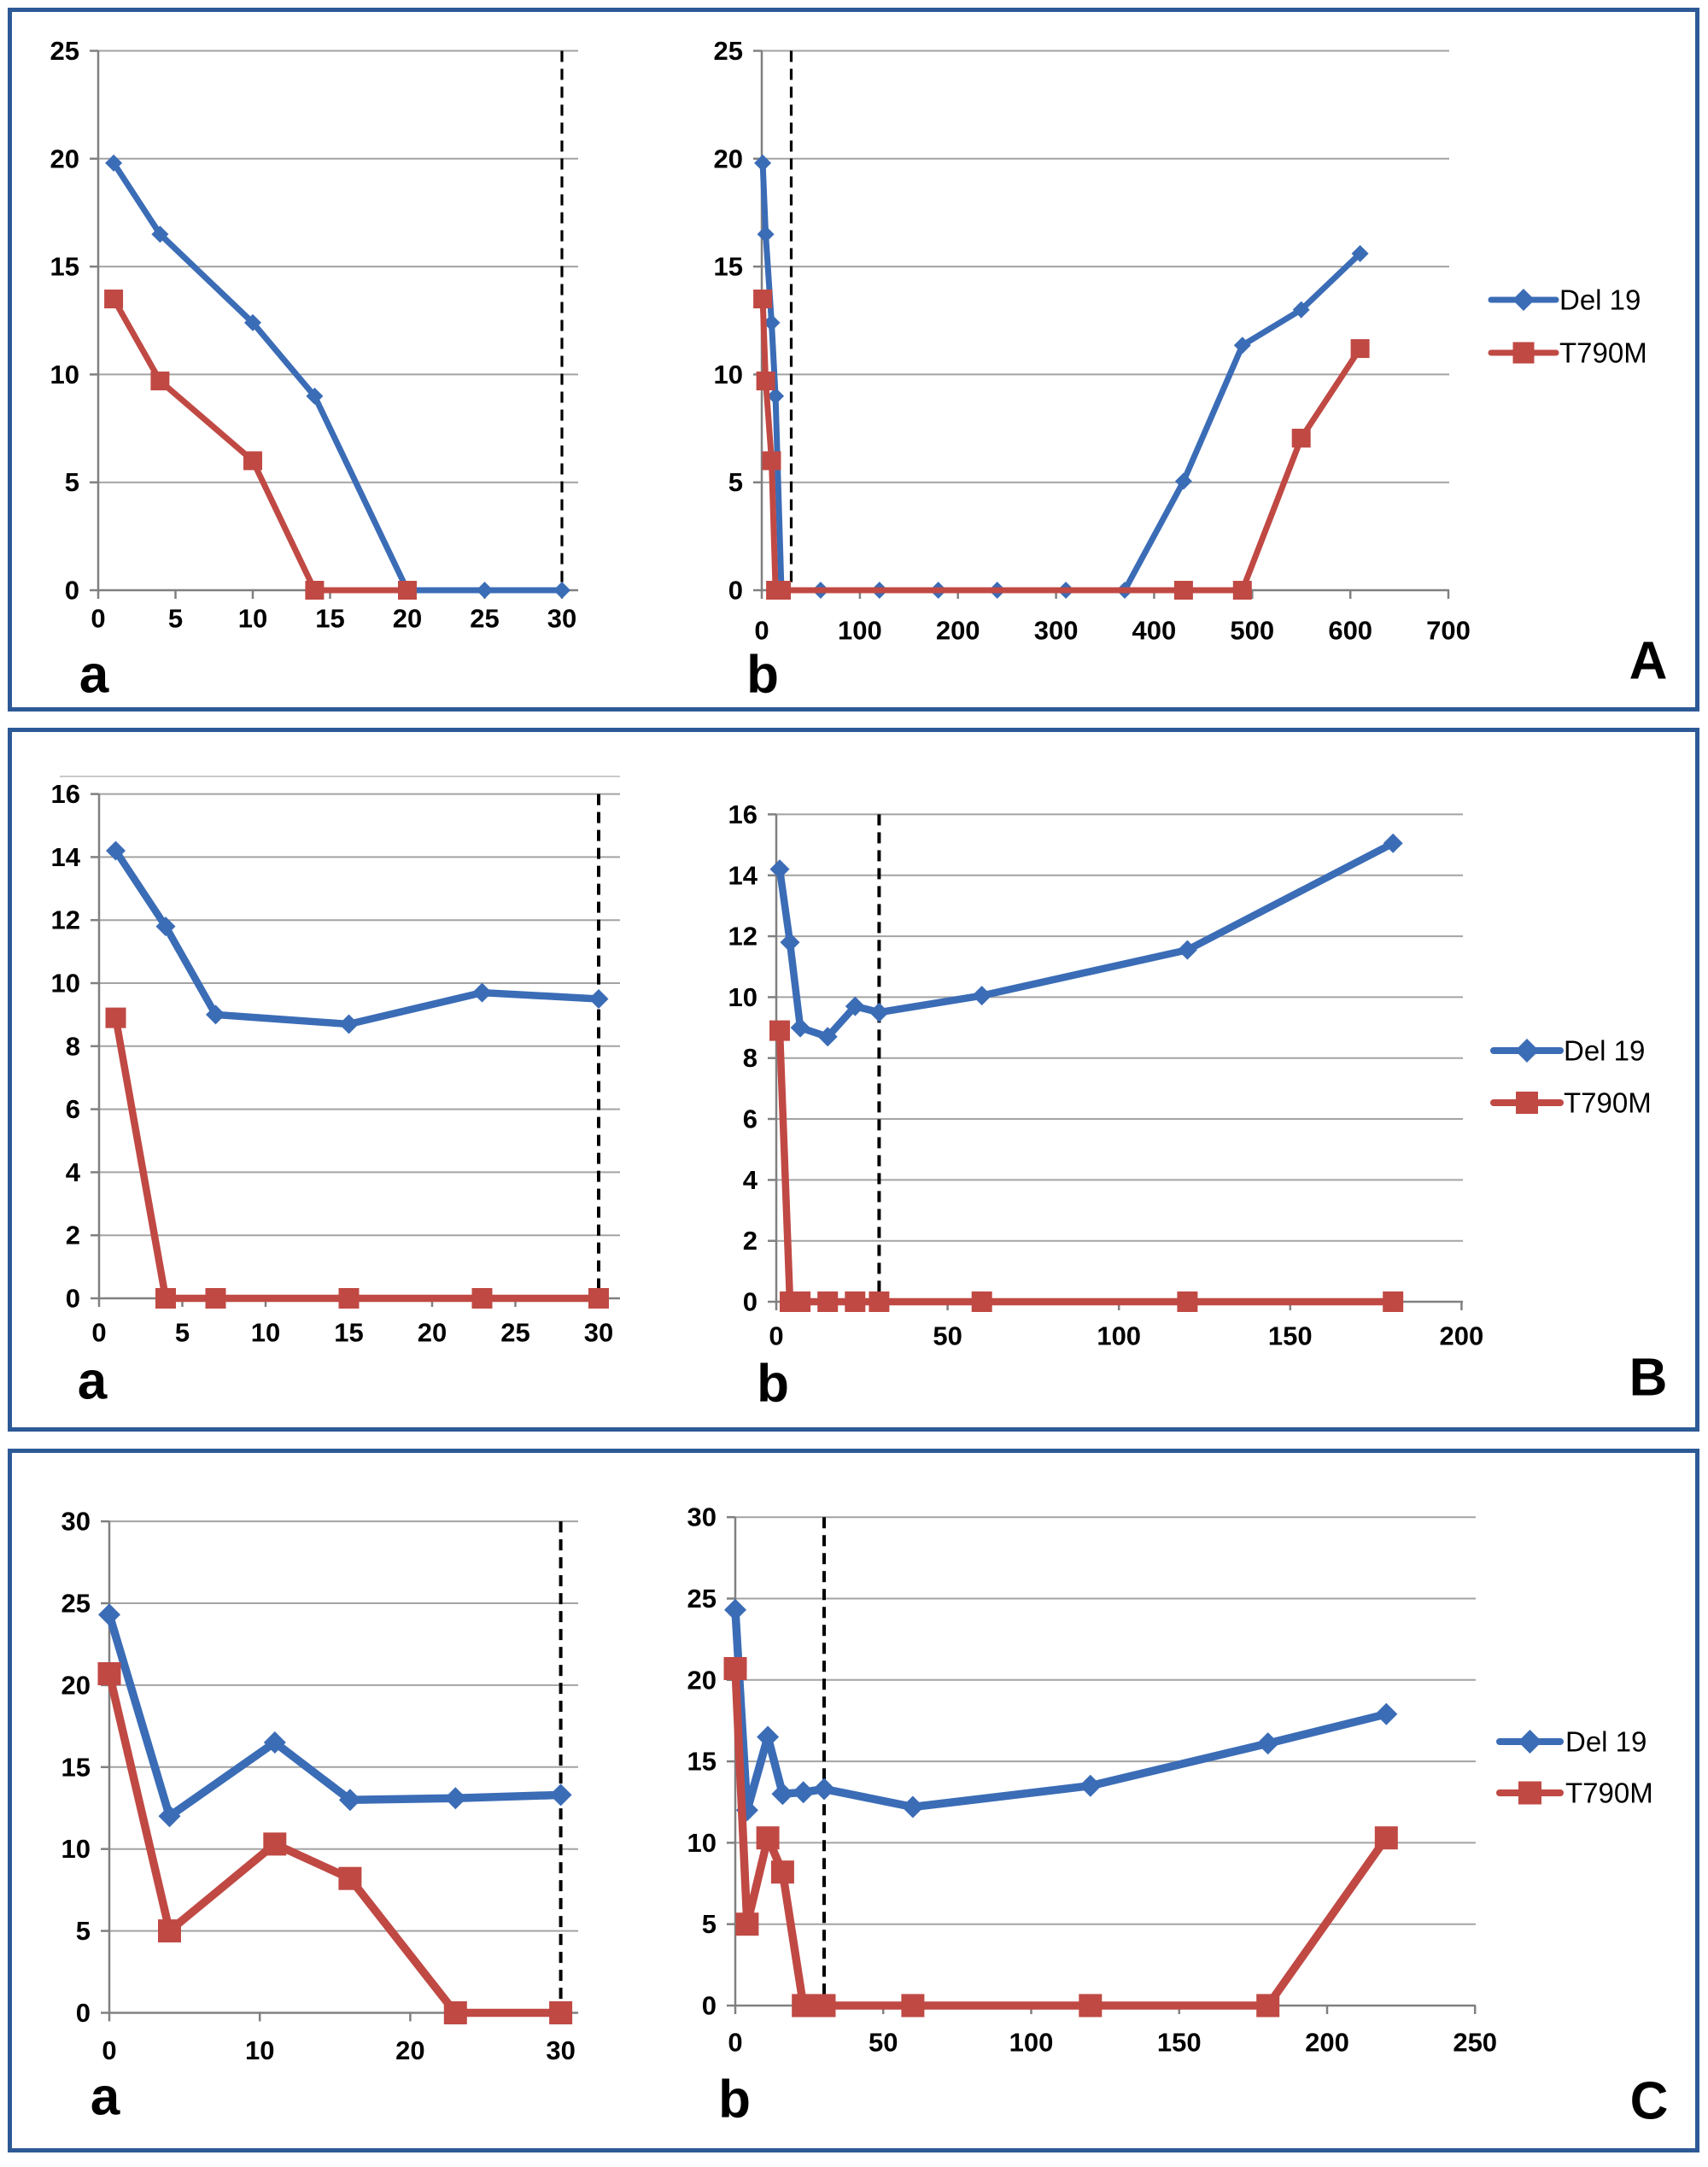 This screenshot has width=1708, height=2167. I want to click on svg-text: 400, so click(1154, 631).